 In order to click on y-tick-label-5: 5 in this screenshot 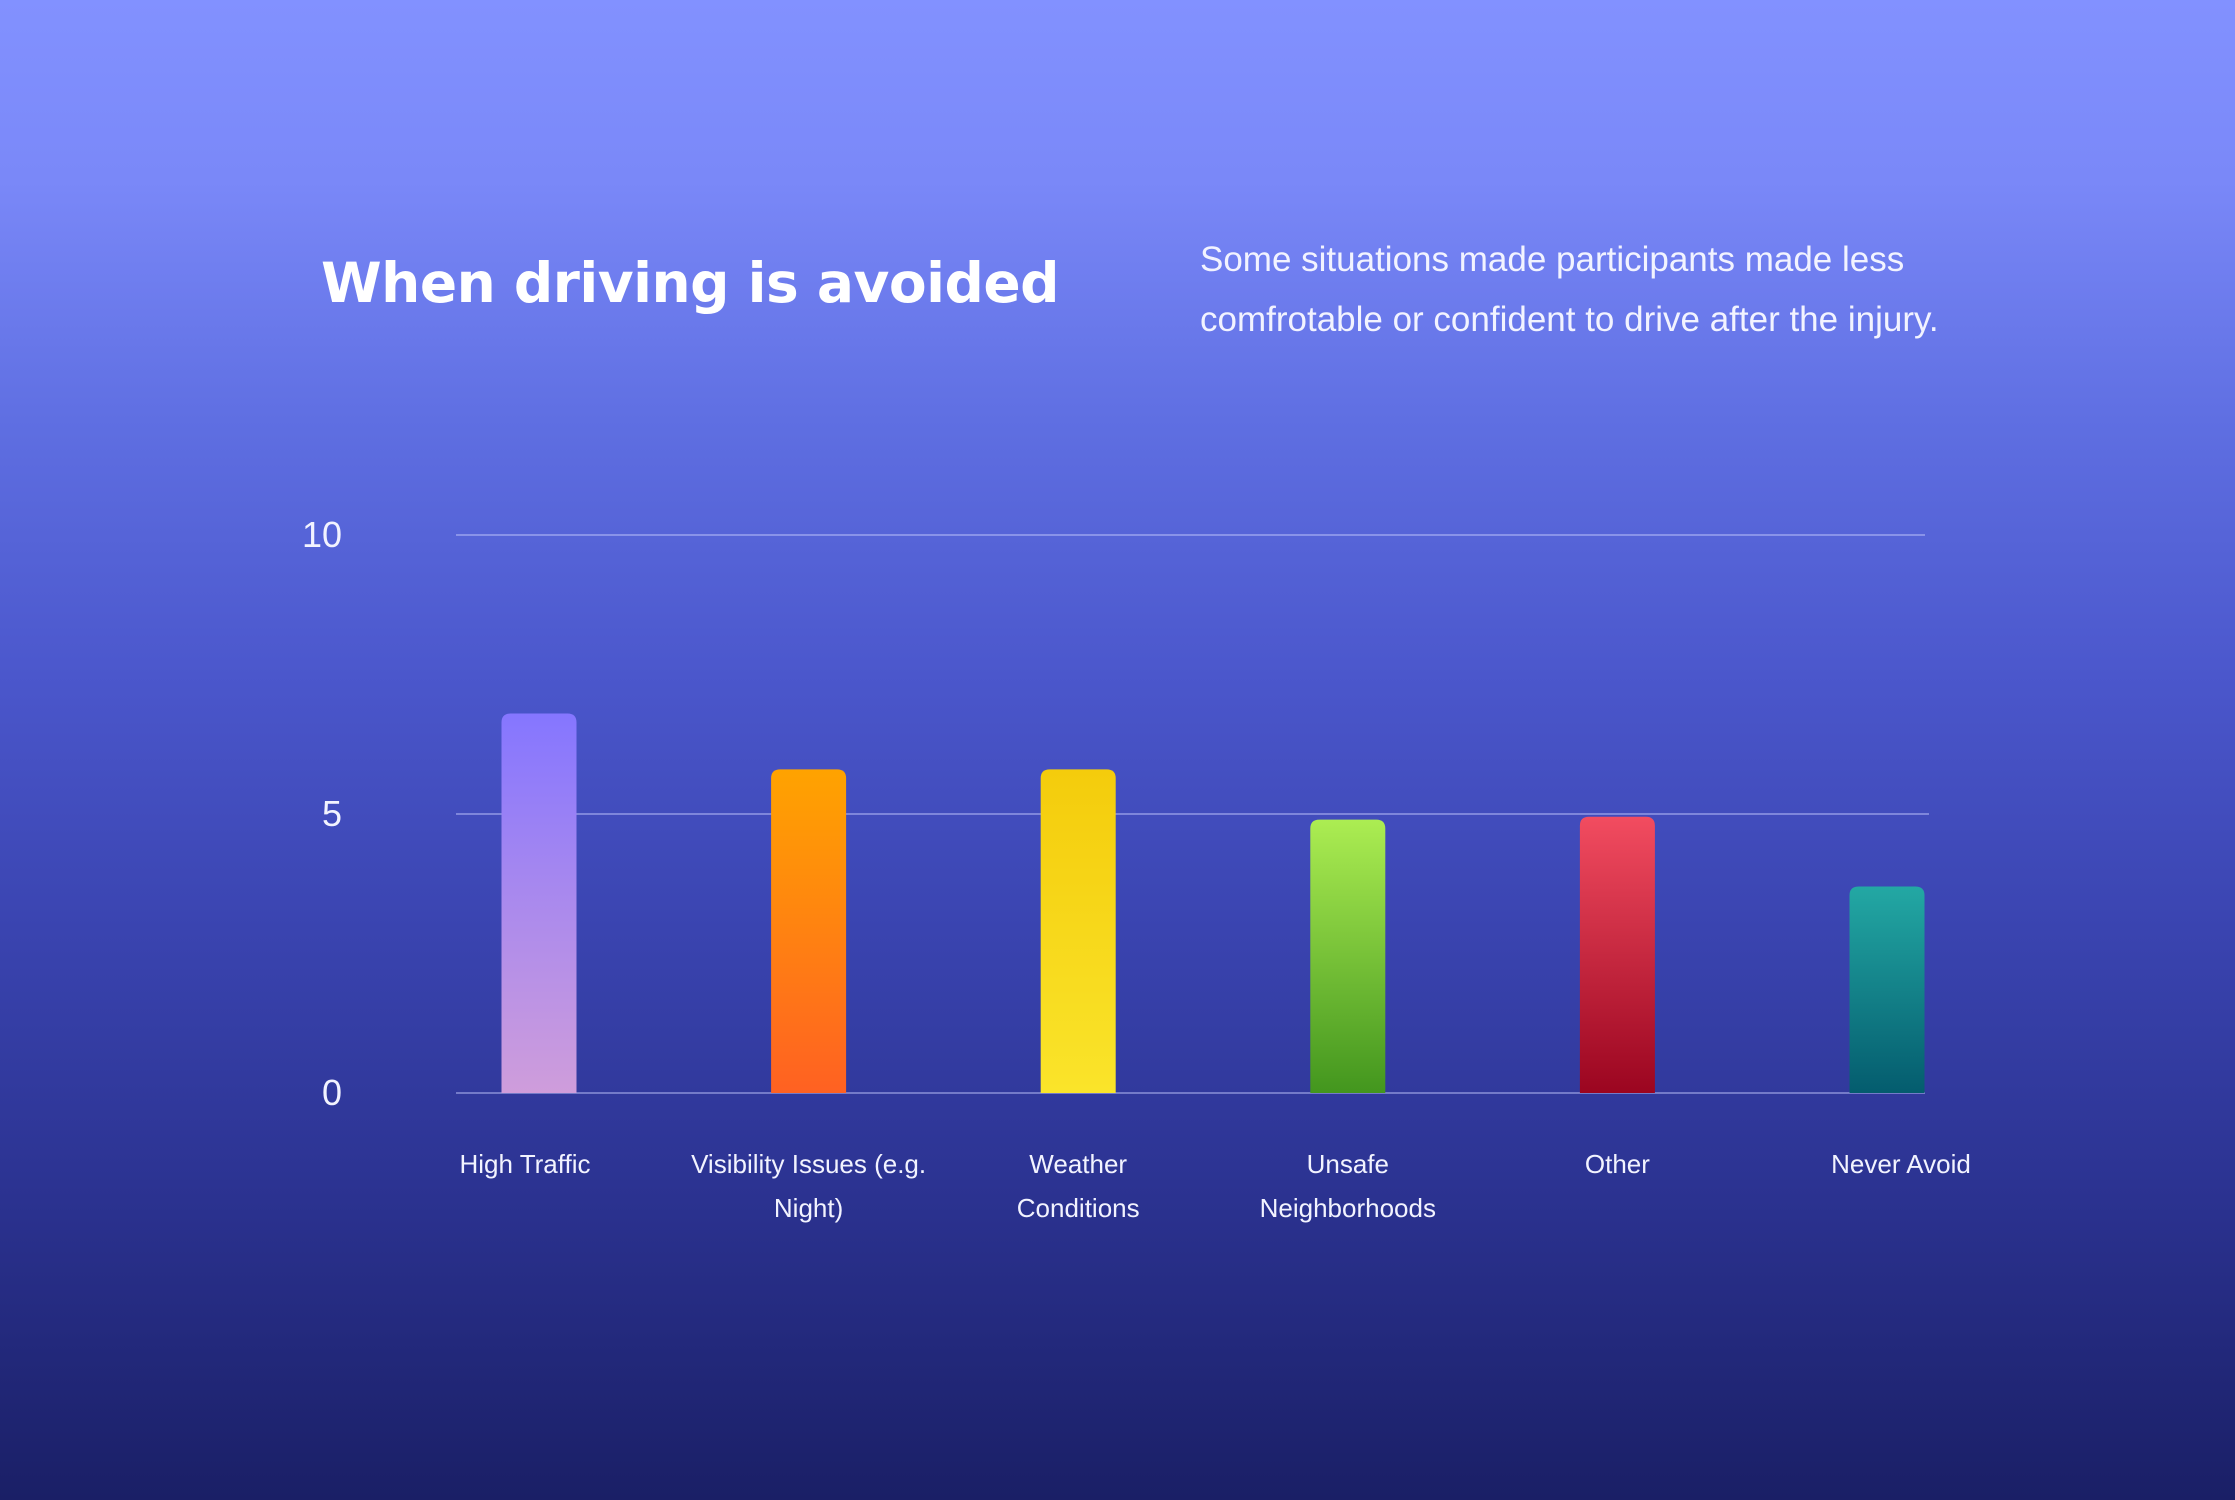, I will do `click(332, 813)`.